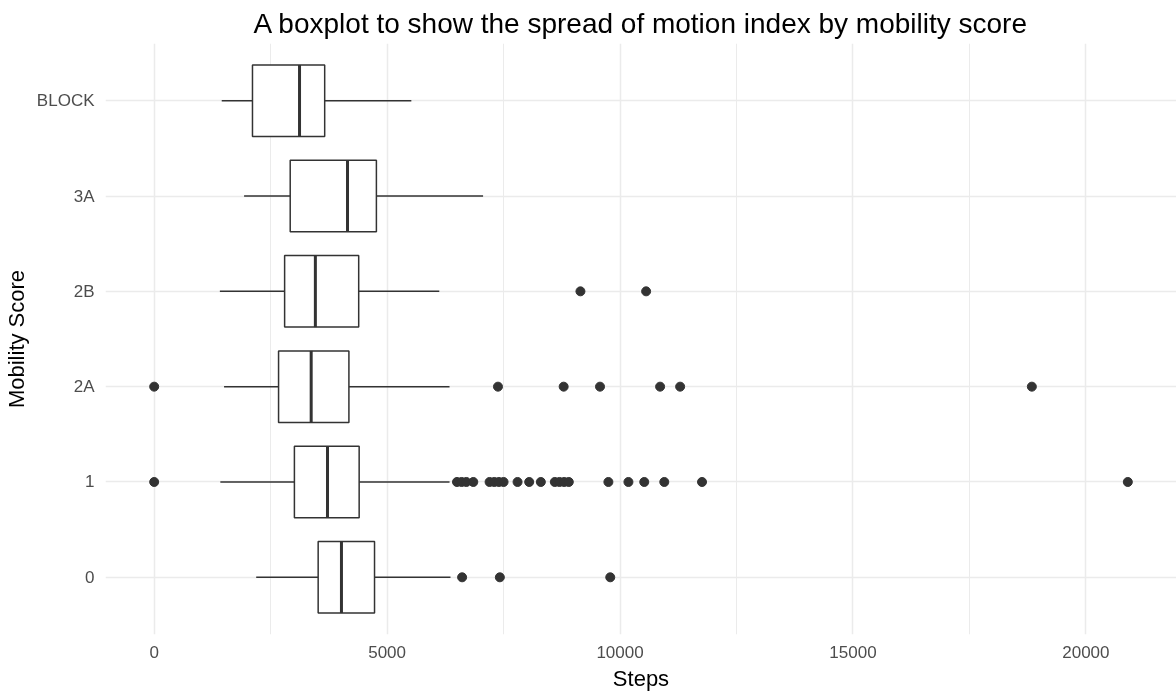  I want to click on chart-title: A boxplot to show the spread of motion index by mobility score, so click(640, 23).